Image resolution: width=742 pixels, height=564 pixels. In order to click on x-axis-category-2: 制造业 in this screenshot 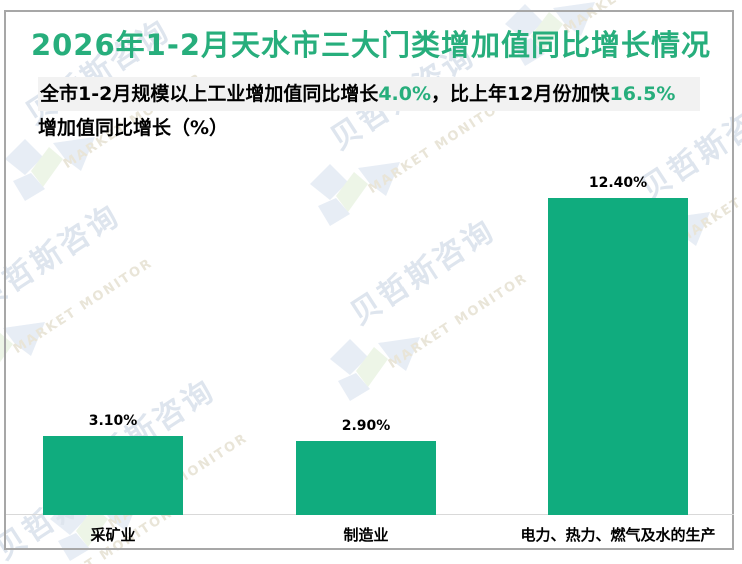, I will do `click(366, 535)`.